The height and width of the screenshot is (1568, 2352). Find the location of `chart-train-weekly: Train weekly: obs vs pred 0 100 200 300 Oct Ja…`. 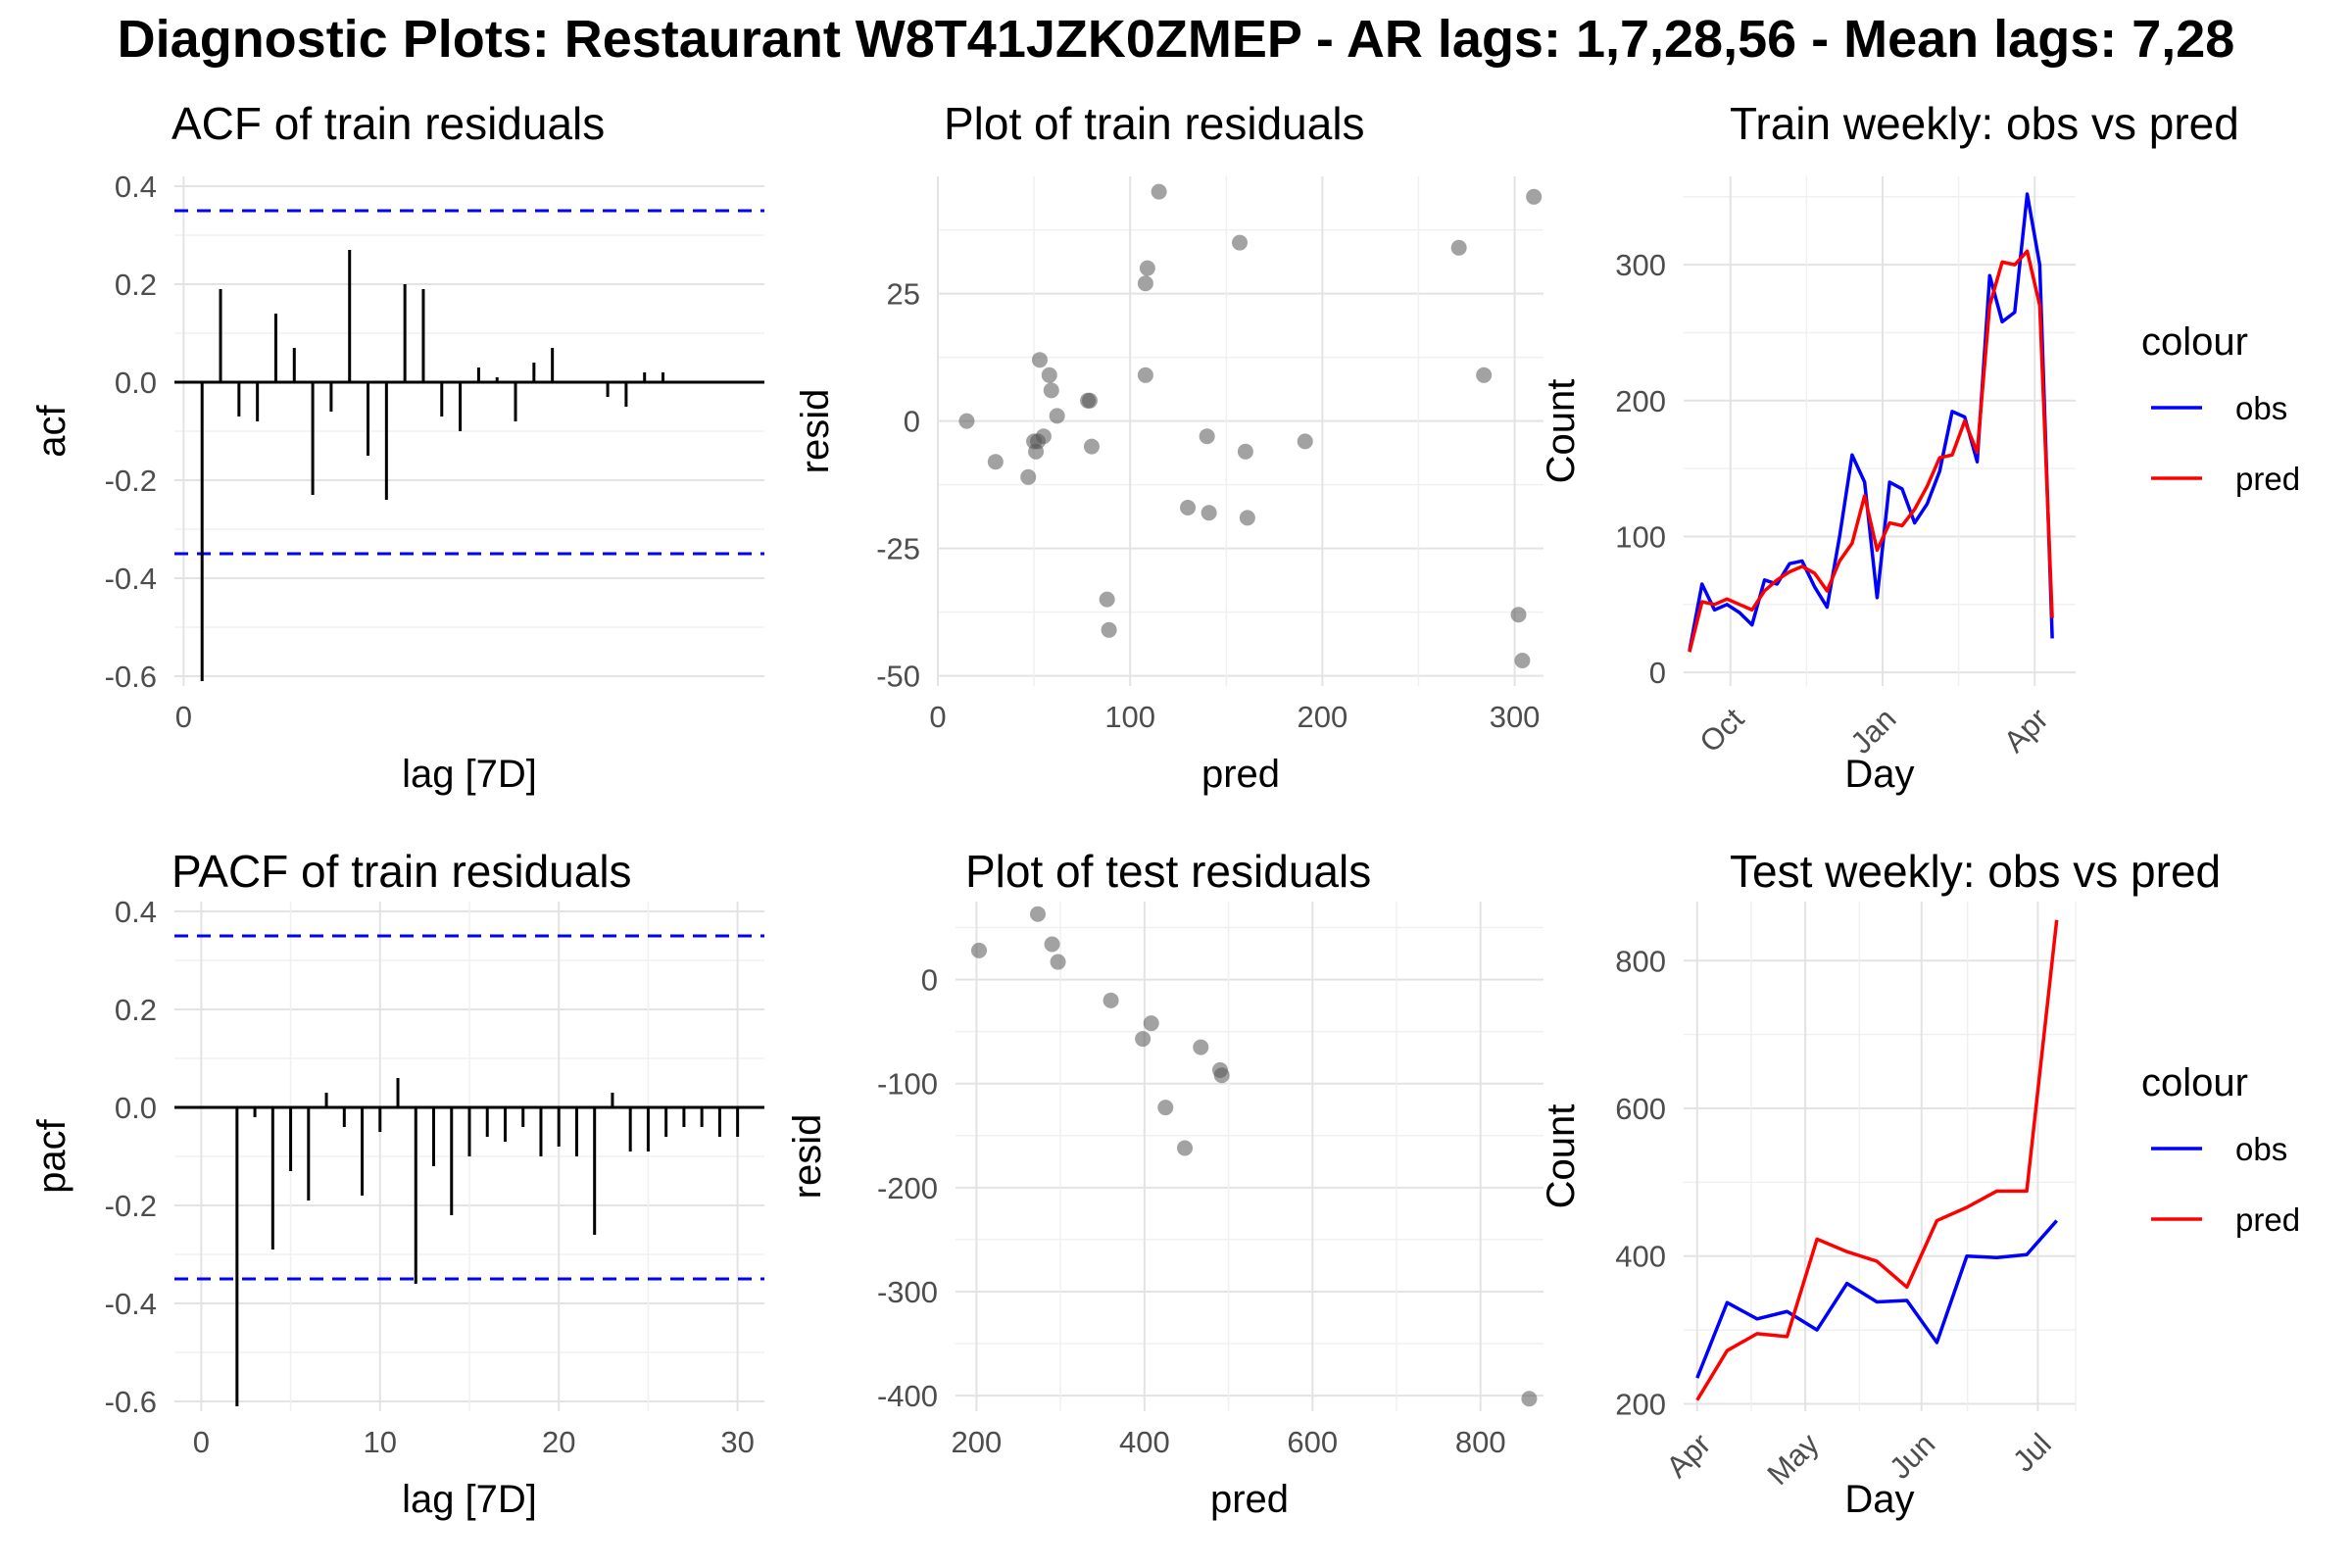

chart-train-weekly: Train weekly: obs vs pred 0 100 200 300 Oct Ja… is located at coordinates (1920, 447).